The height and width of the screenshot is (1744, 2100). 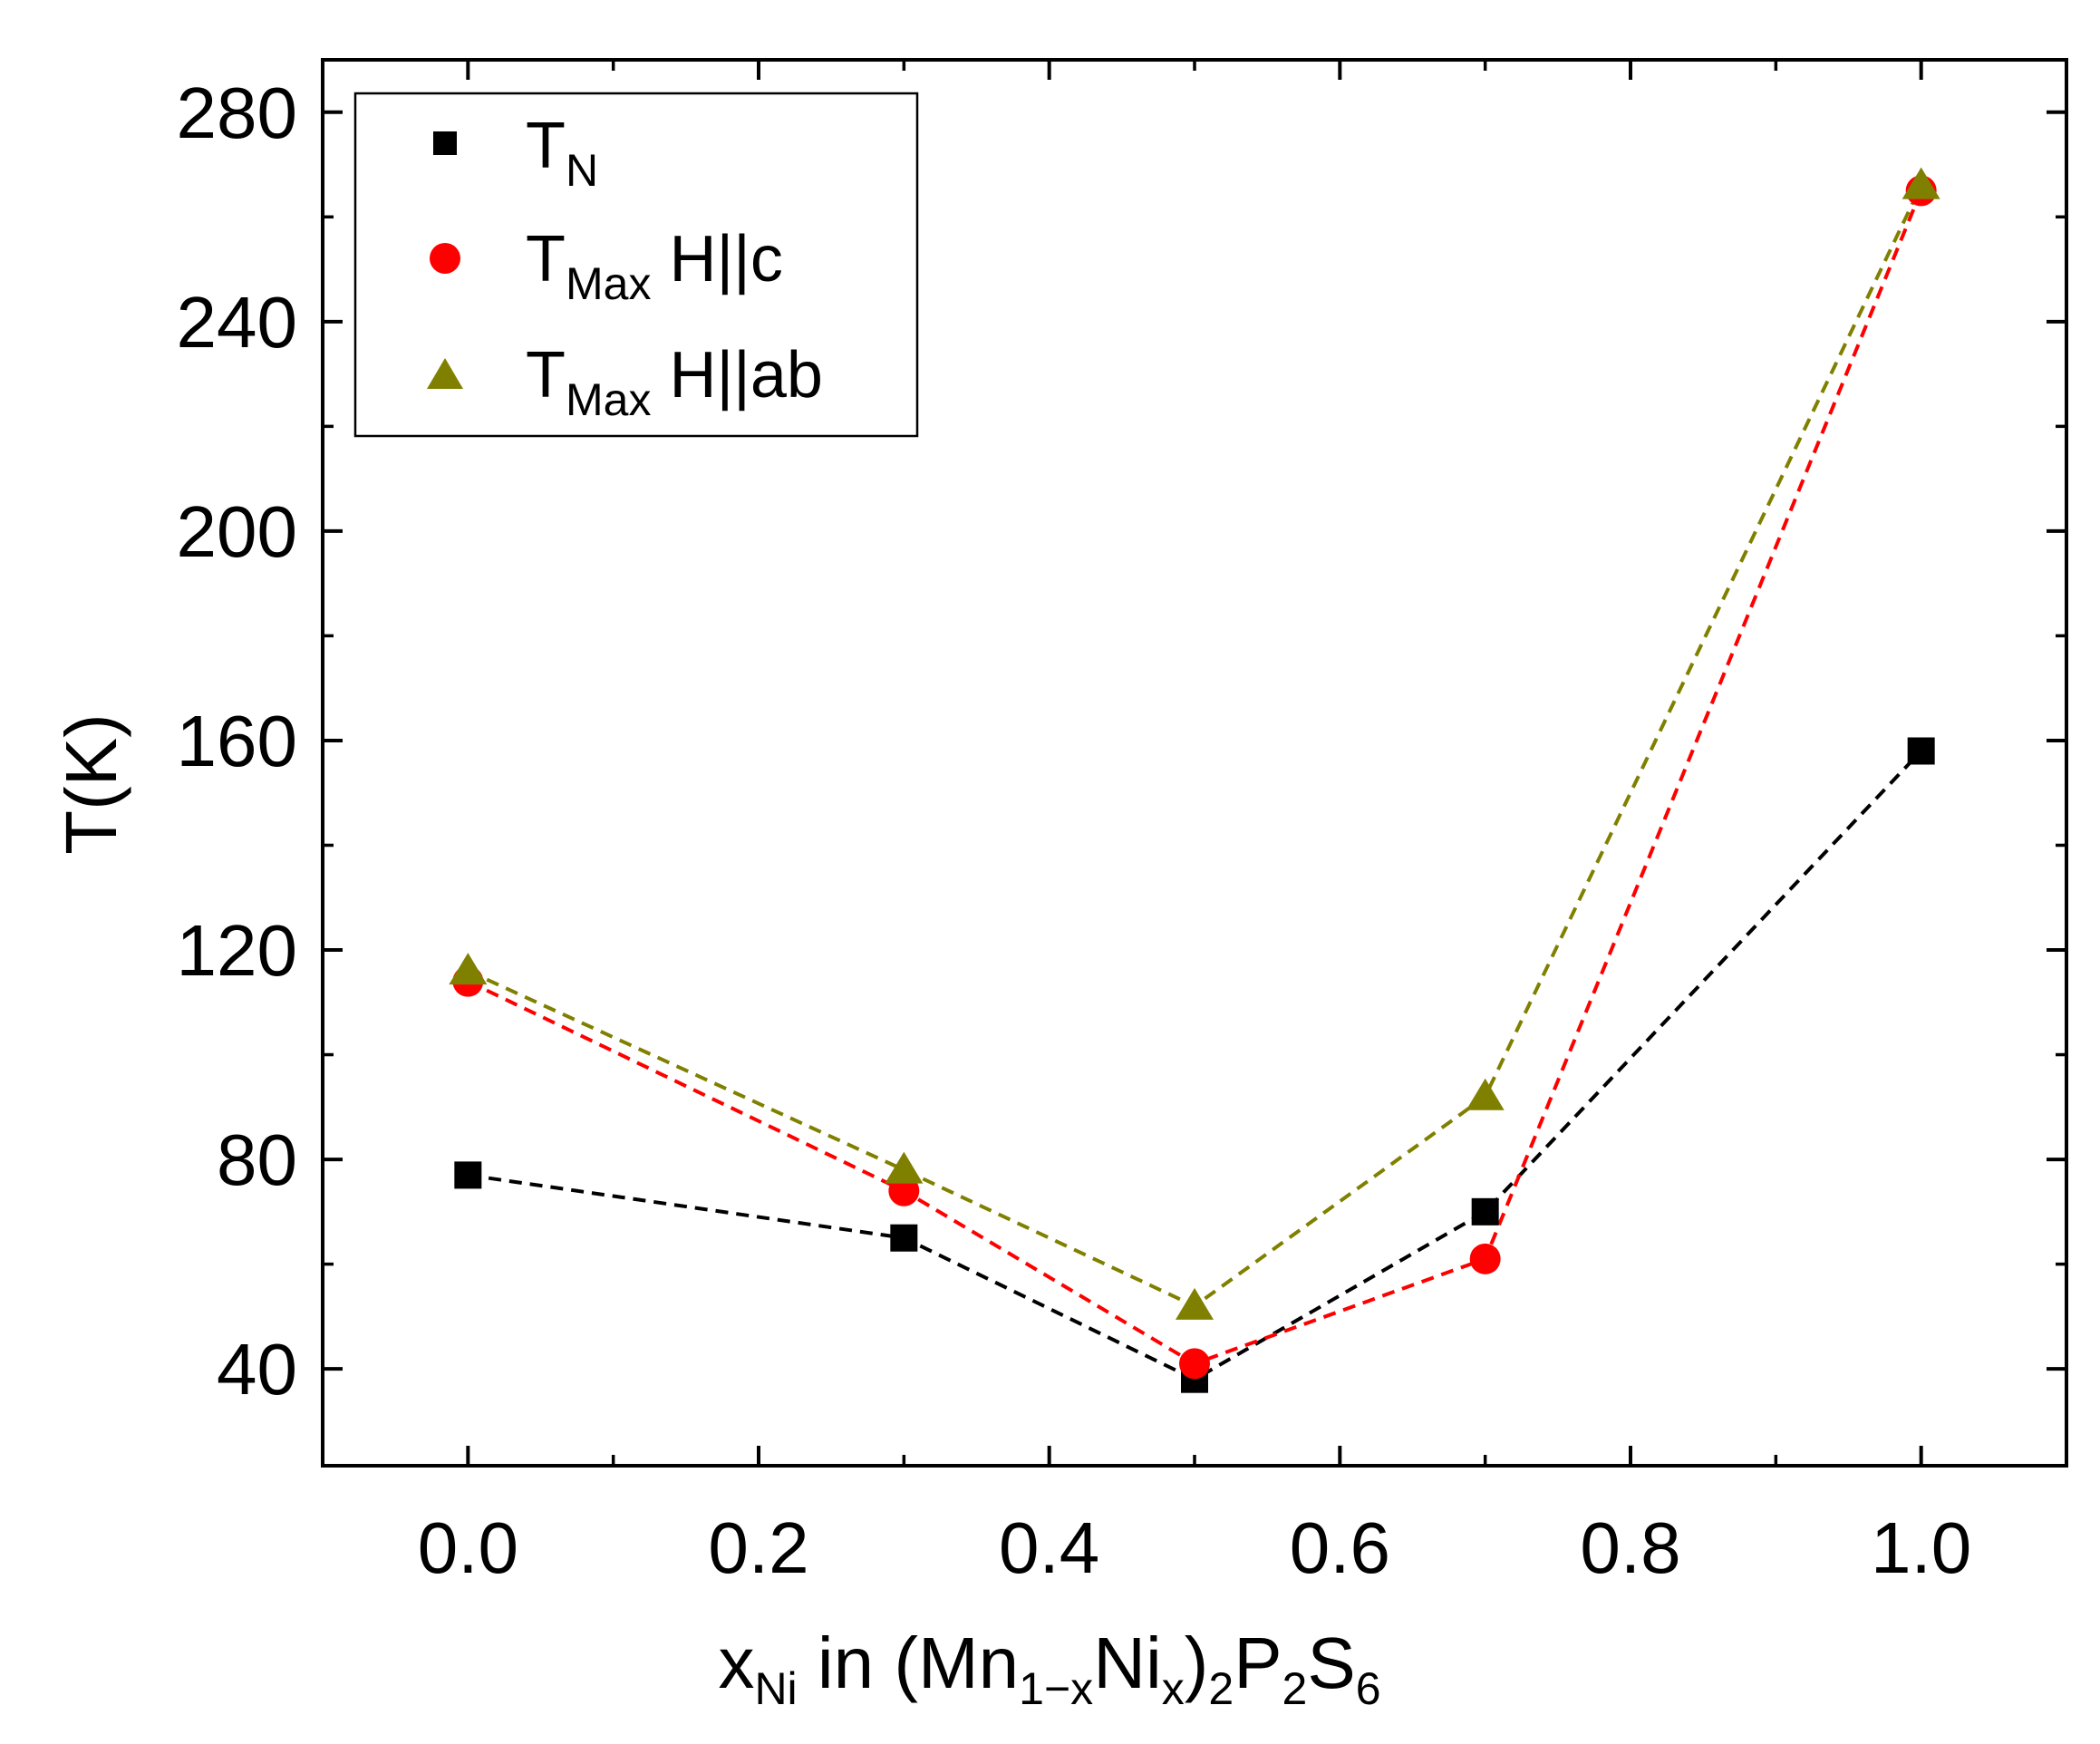 I want to click on x-tick-label: 1.0, so click(x=1921, y=1547).